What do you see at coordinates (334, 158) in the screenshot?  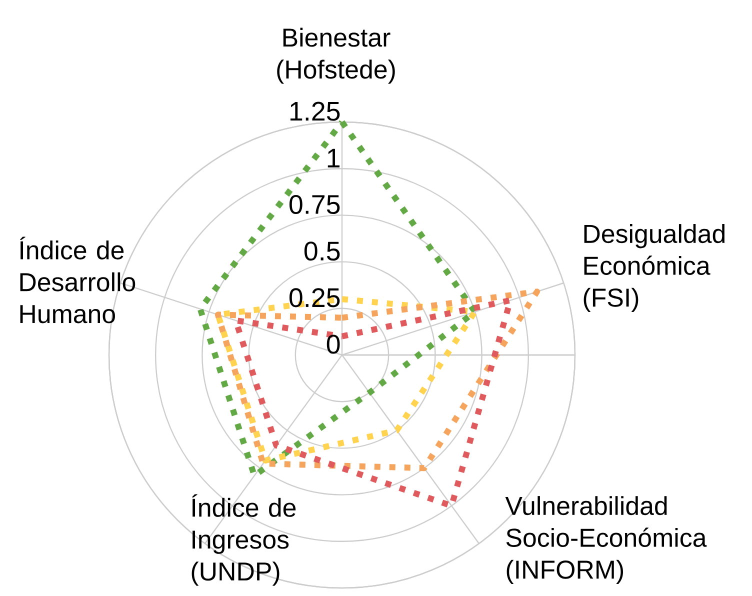 I see `y-tick-label: 1` at bounding box center [334, 158].